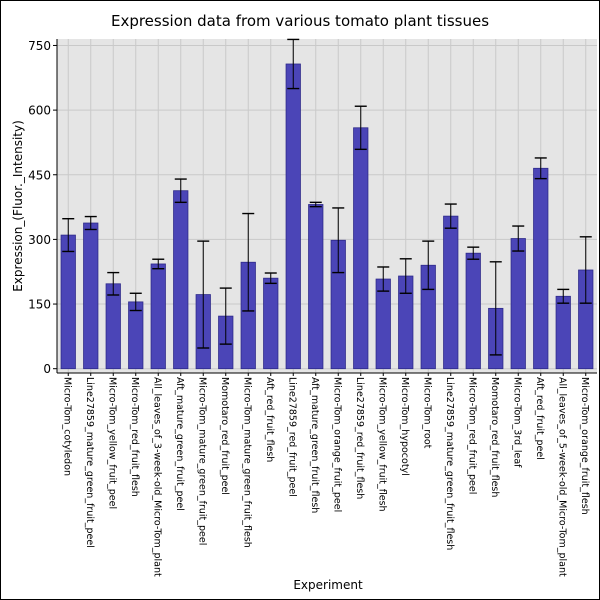 The width and height of the screenshot is (600, 600). I want to click on x-tick-label: Micro-Tom_yellow_fruit_peel, so click(111, 443).